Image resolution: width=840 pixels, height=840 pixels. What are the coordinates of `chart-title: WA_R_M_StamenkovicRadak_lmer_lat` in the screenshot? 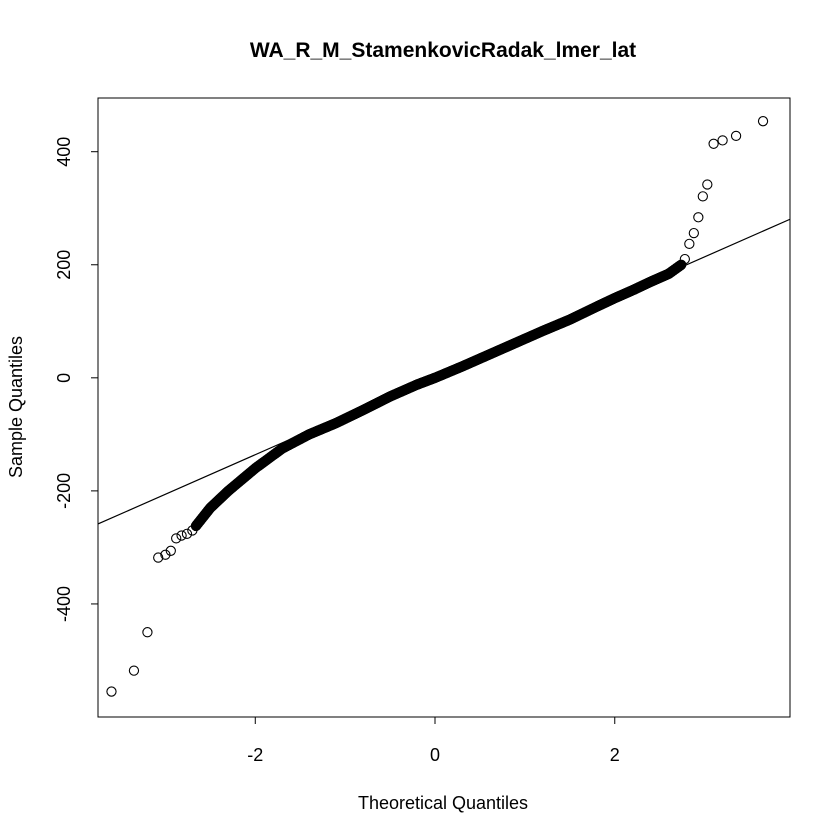 It's located at (443, 50).